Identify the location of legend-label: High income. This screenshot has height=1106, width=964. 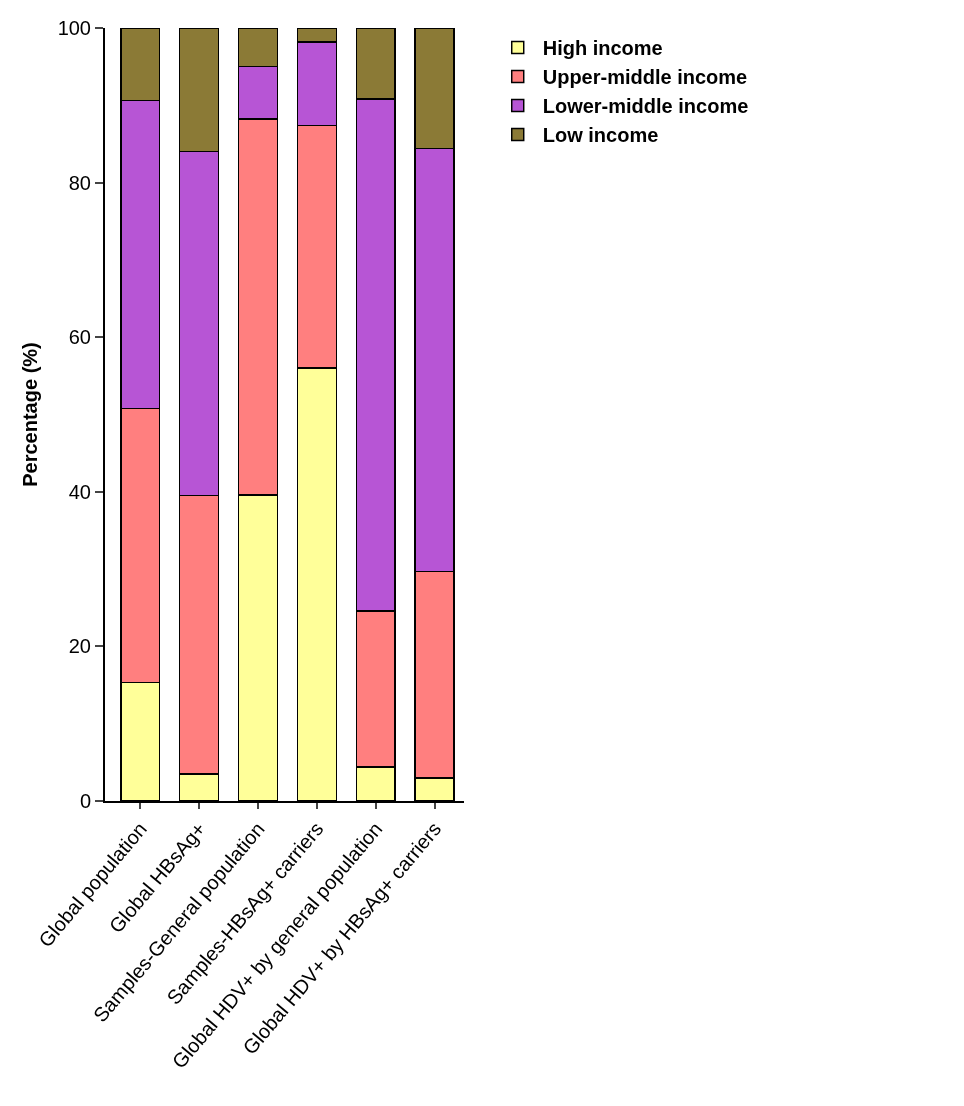
(602, 48).